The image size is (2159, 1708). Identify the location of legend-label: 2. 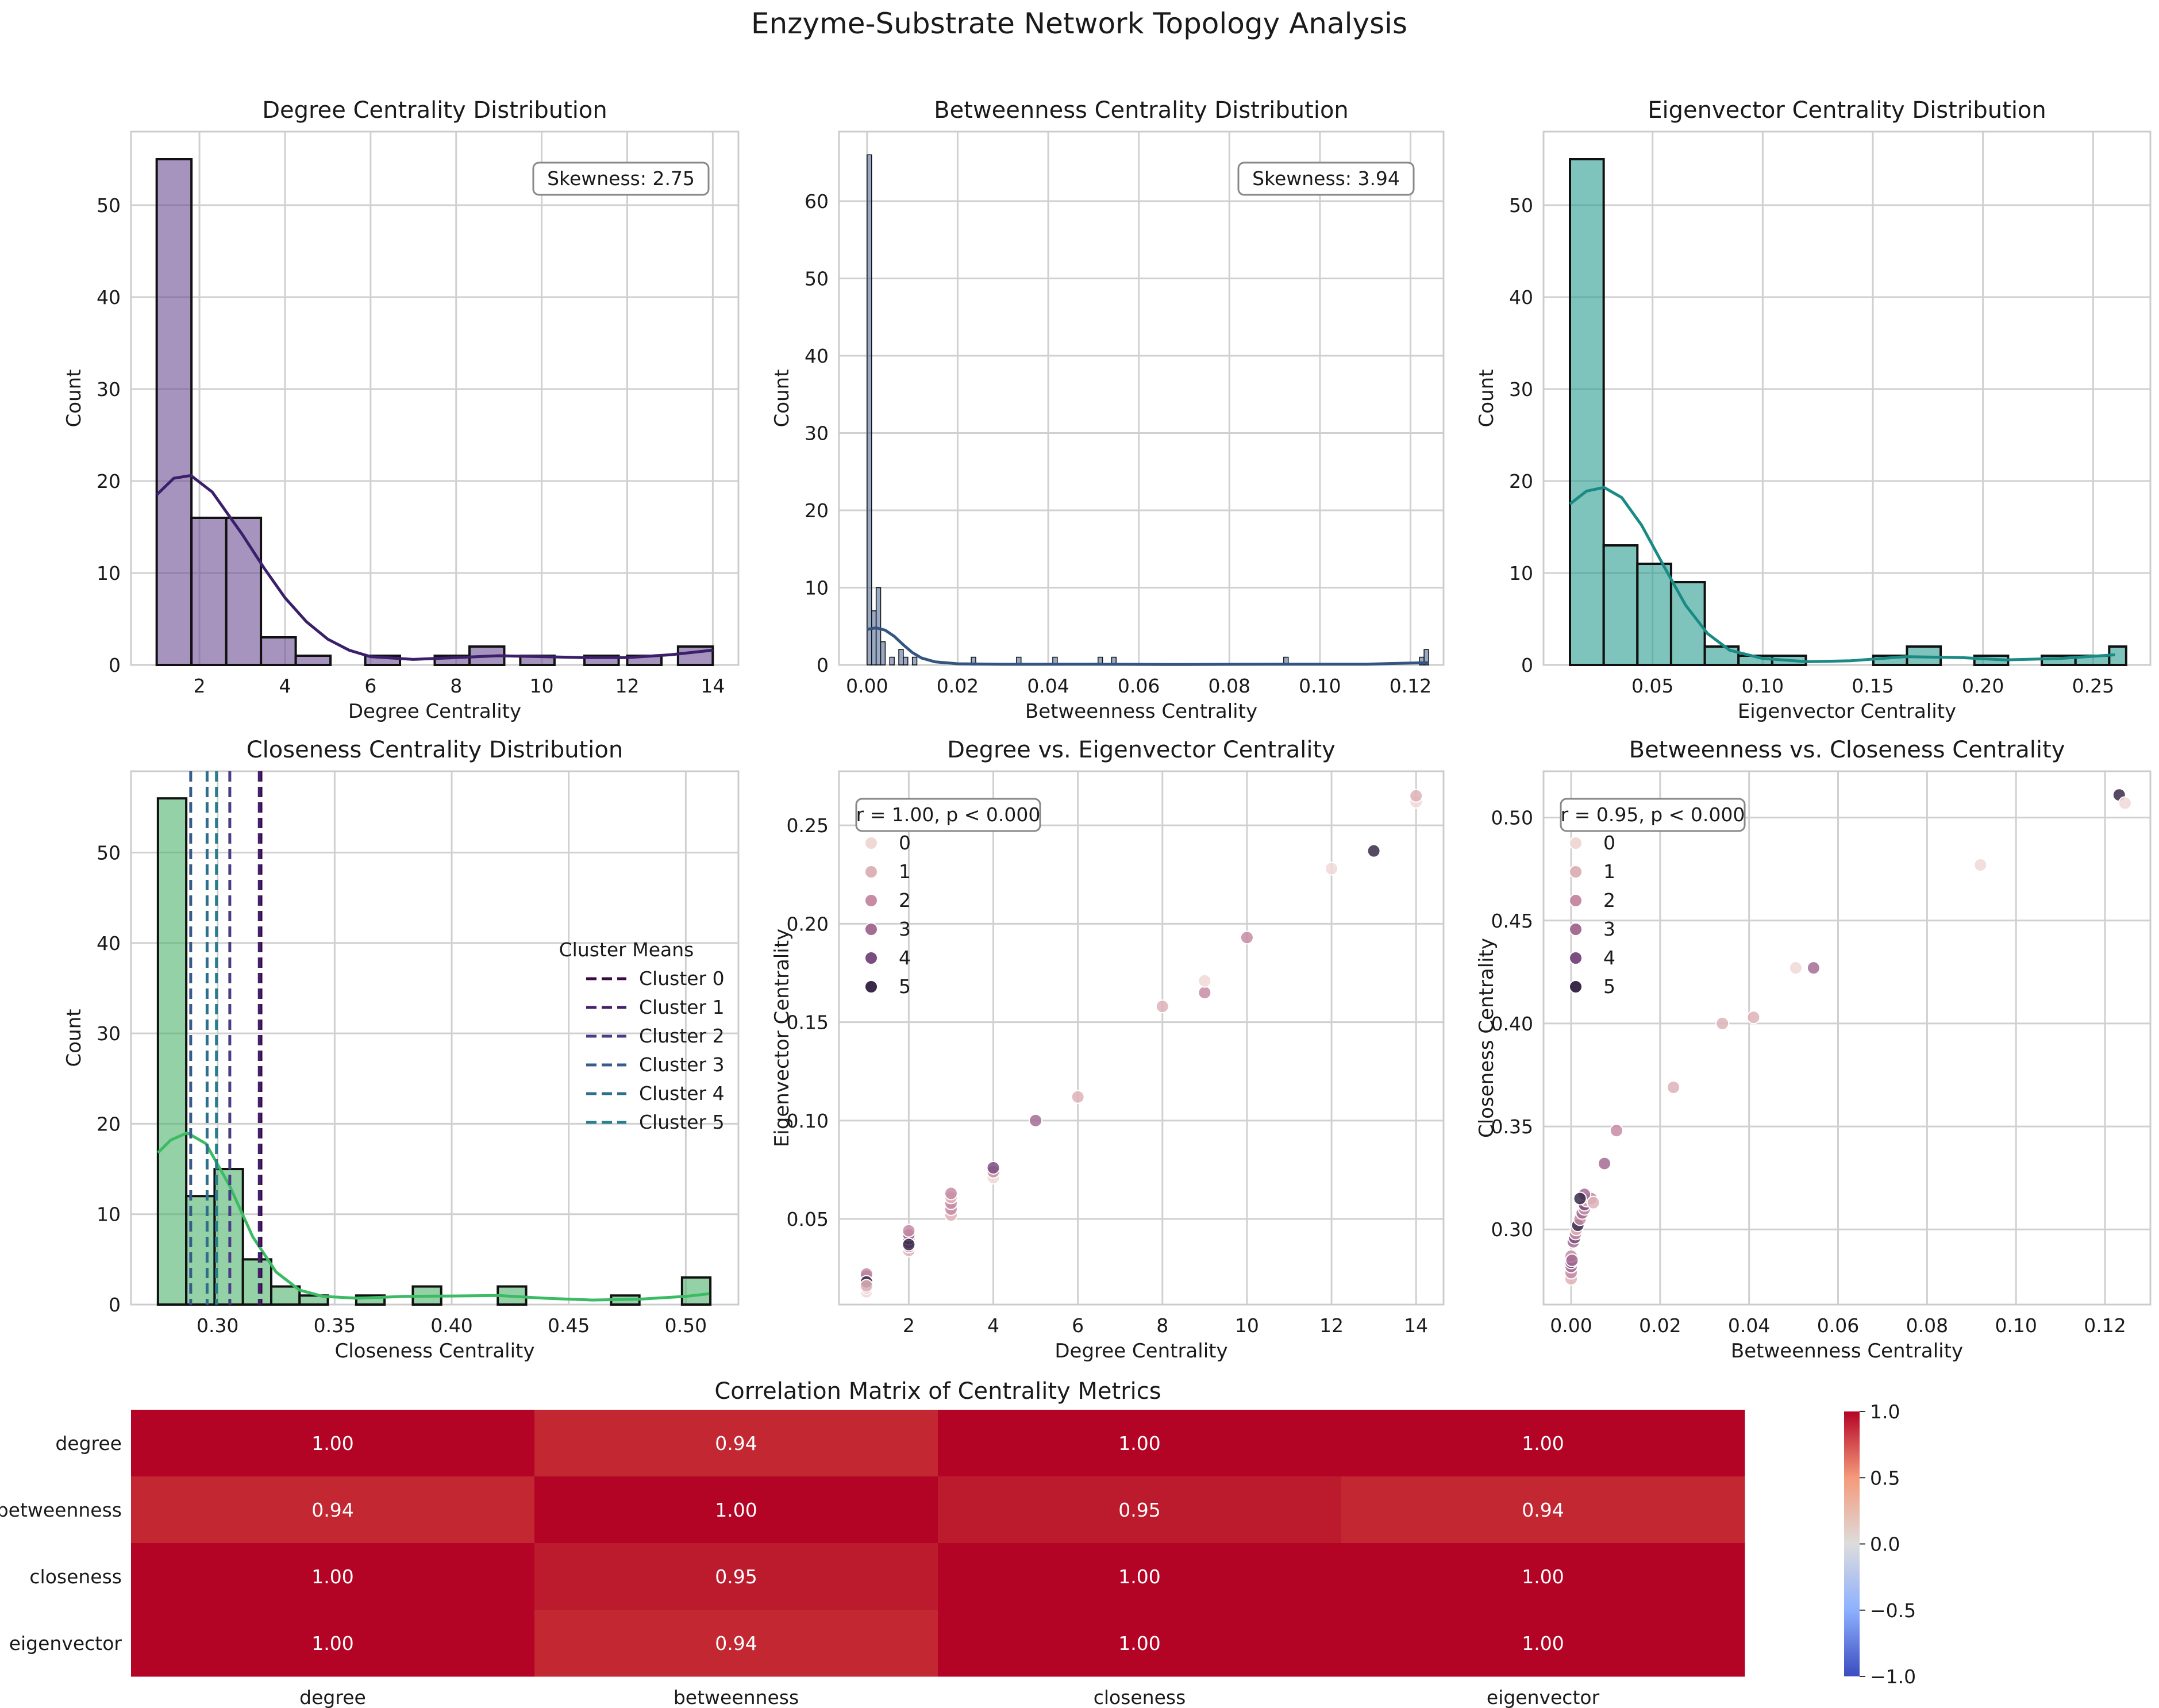
(1609, 900).